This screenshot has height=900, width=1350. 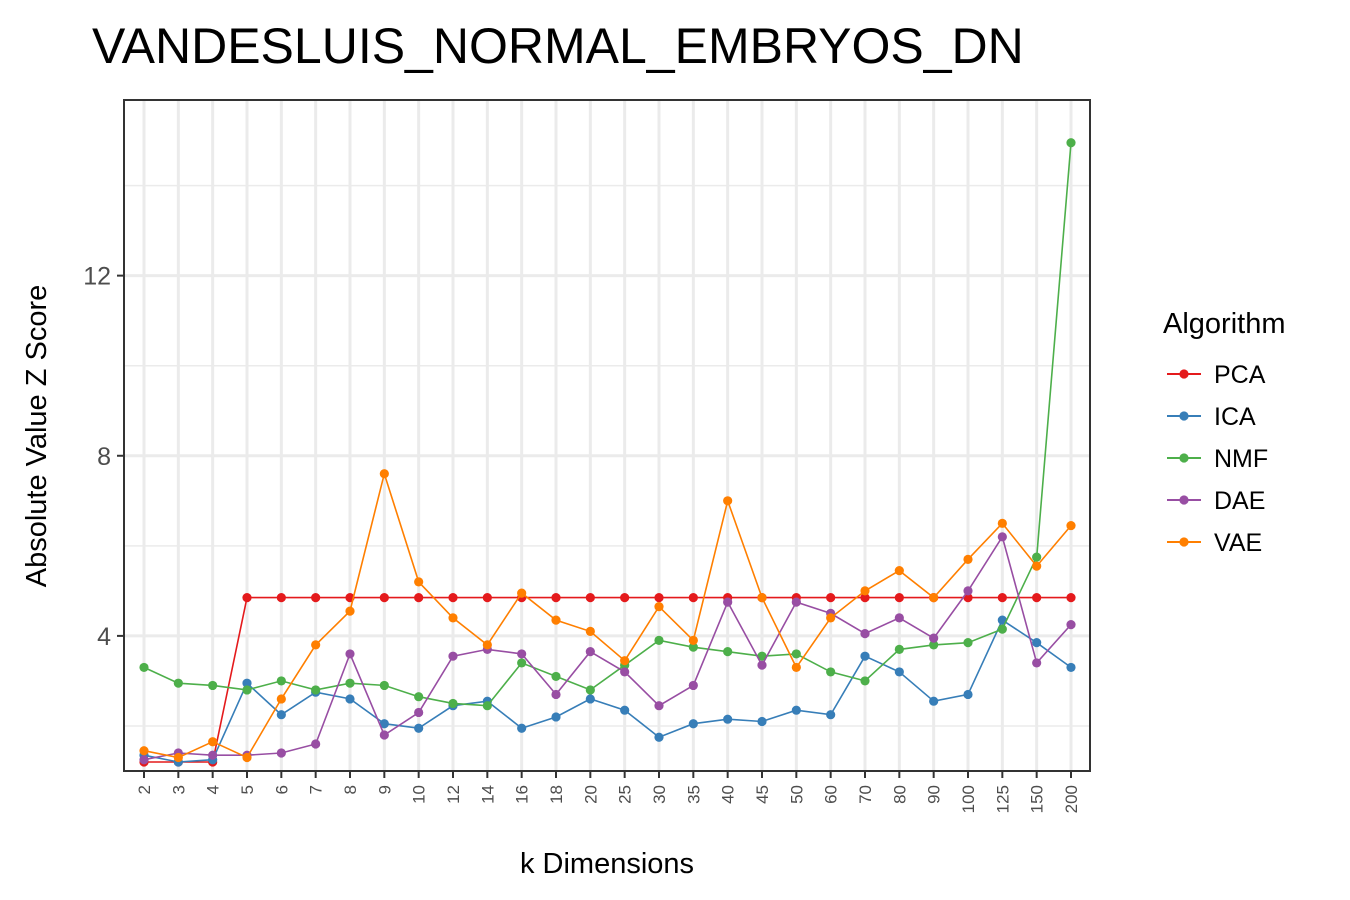 I want to click on x-tick-label: 20, so click(x=590, y=794).